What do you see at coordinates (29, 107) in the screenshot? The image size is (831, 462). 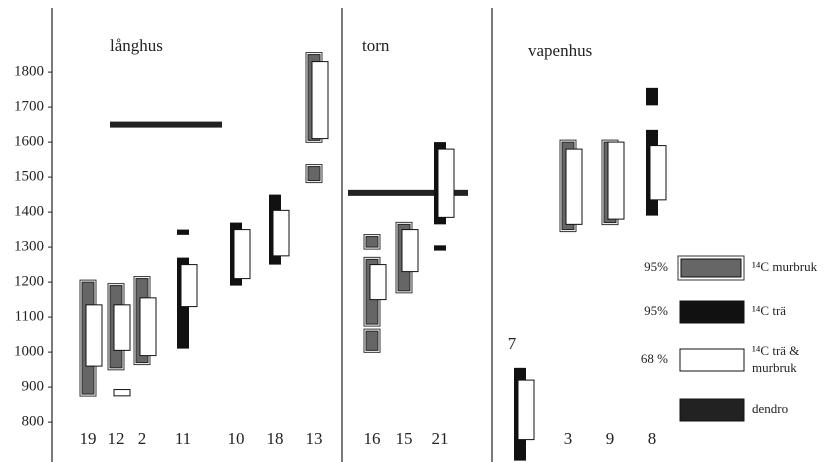 I see `y-tick-label: 1700` at bounding box center [29, 107].